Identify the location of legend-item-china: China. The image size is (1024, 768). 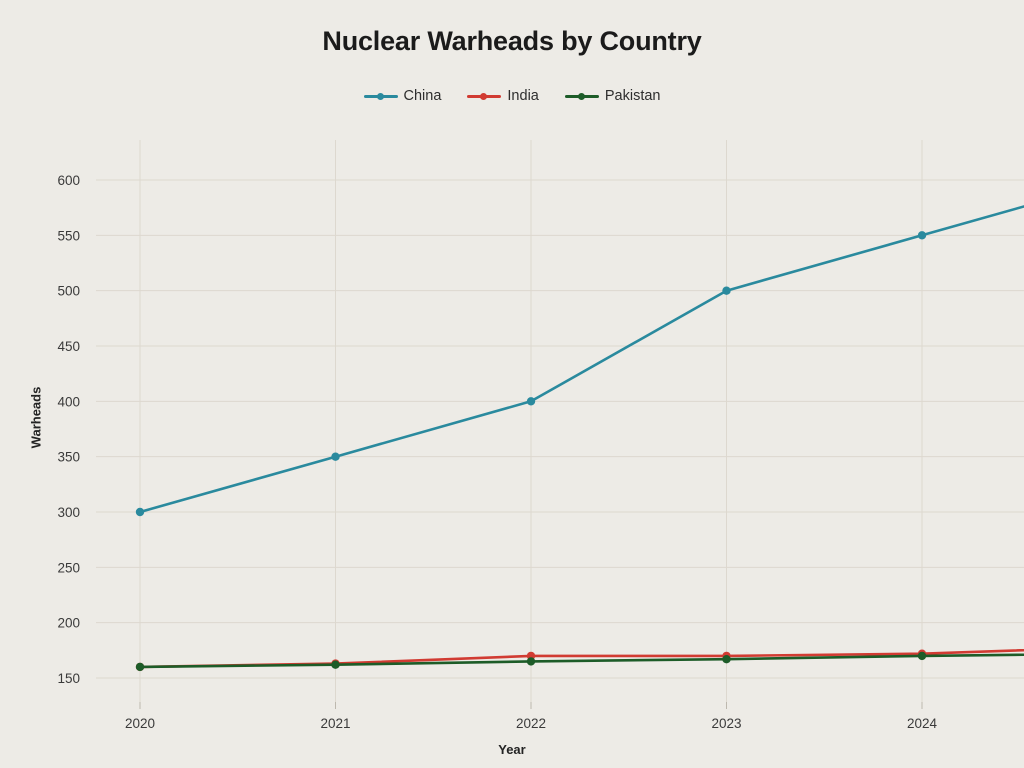
(402, 96).